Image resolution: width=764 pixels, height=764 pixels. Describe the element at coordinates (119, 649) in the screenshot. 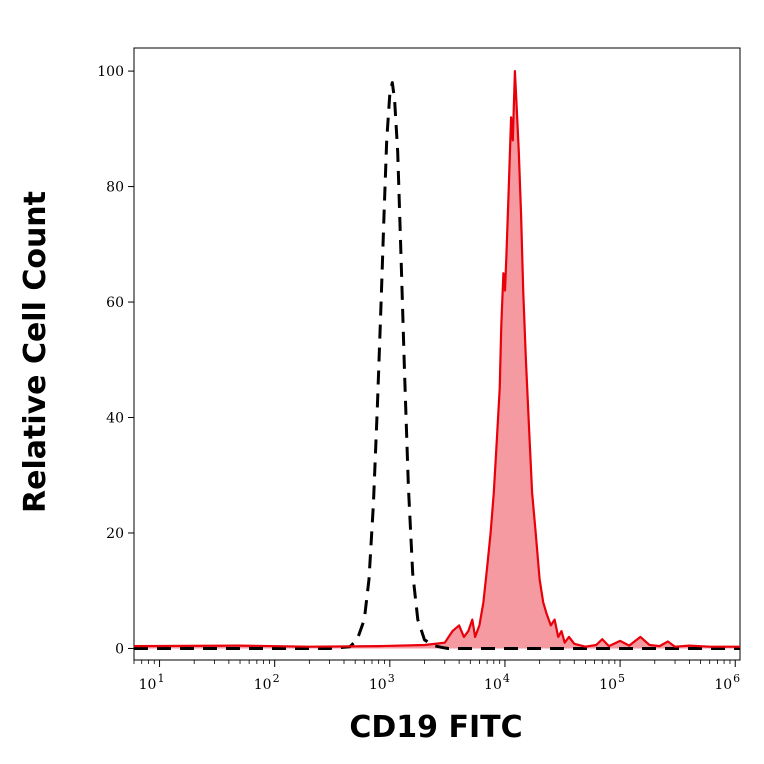

I see `y-tick-label: 0` at that location.